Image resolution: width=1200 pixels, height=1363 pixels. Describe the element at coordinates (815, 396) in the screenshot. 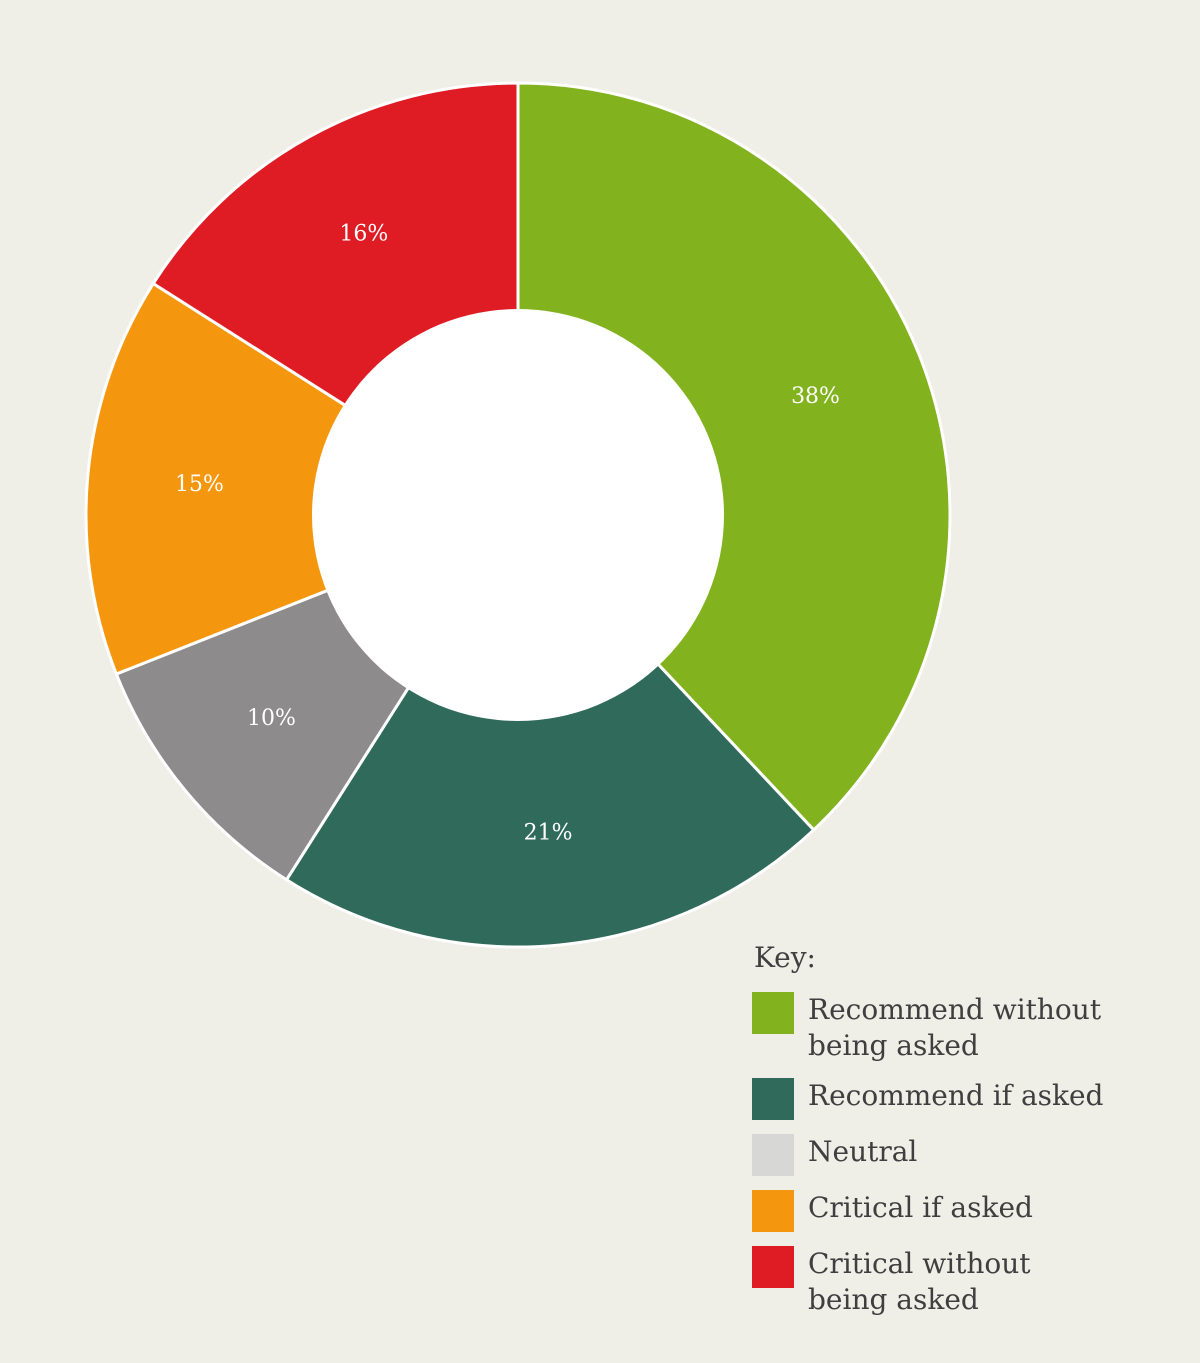

I see `slice-label-recommend-without-being-asked: 38%` at that location.